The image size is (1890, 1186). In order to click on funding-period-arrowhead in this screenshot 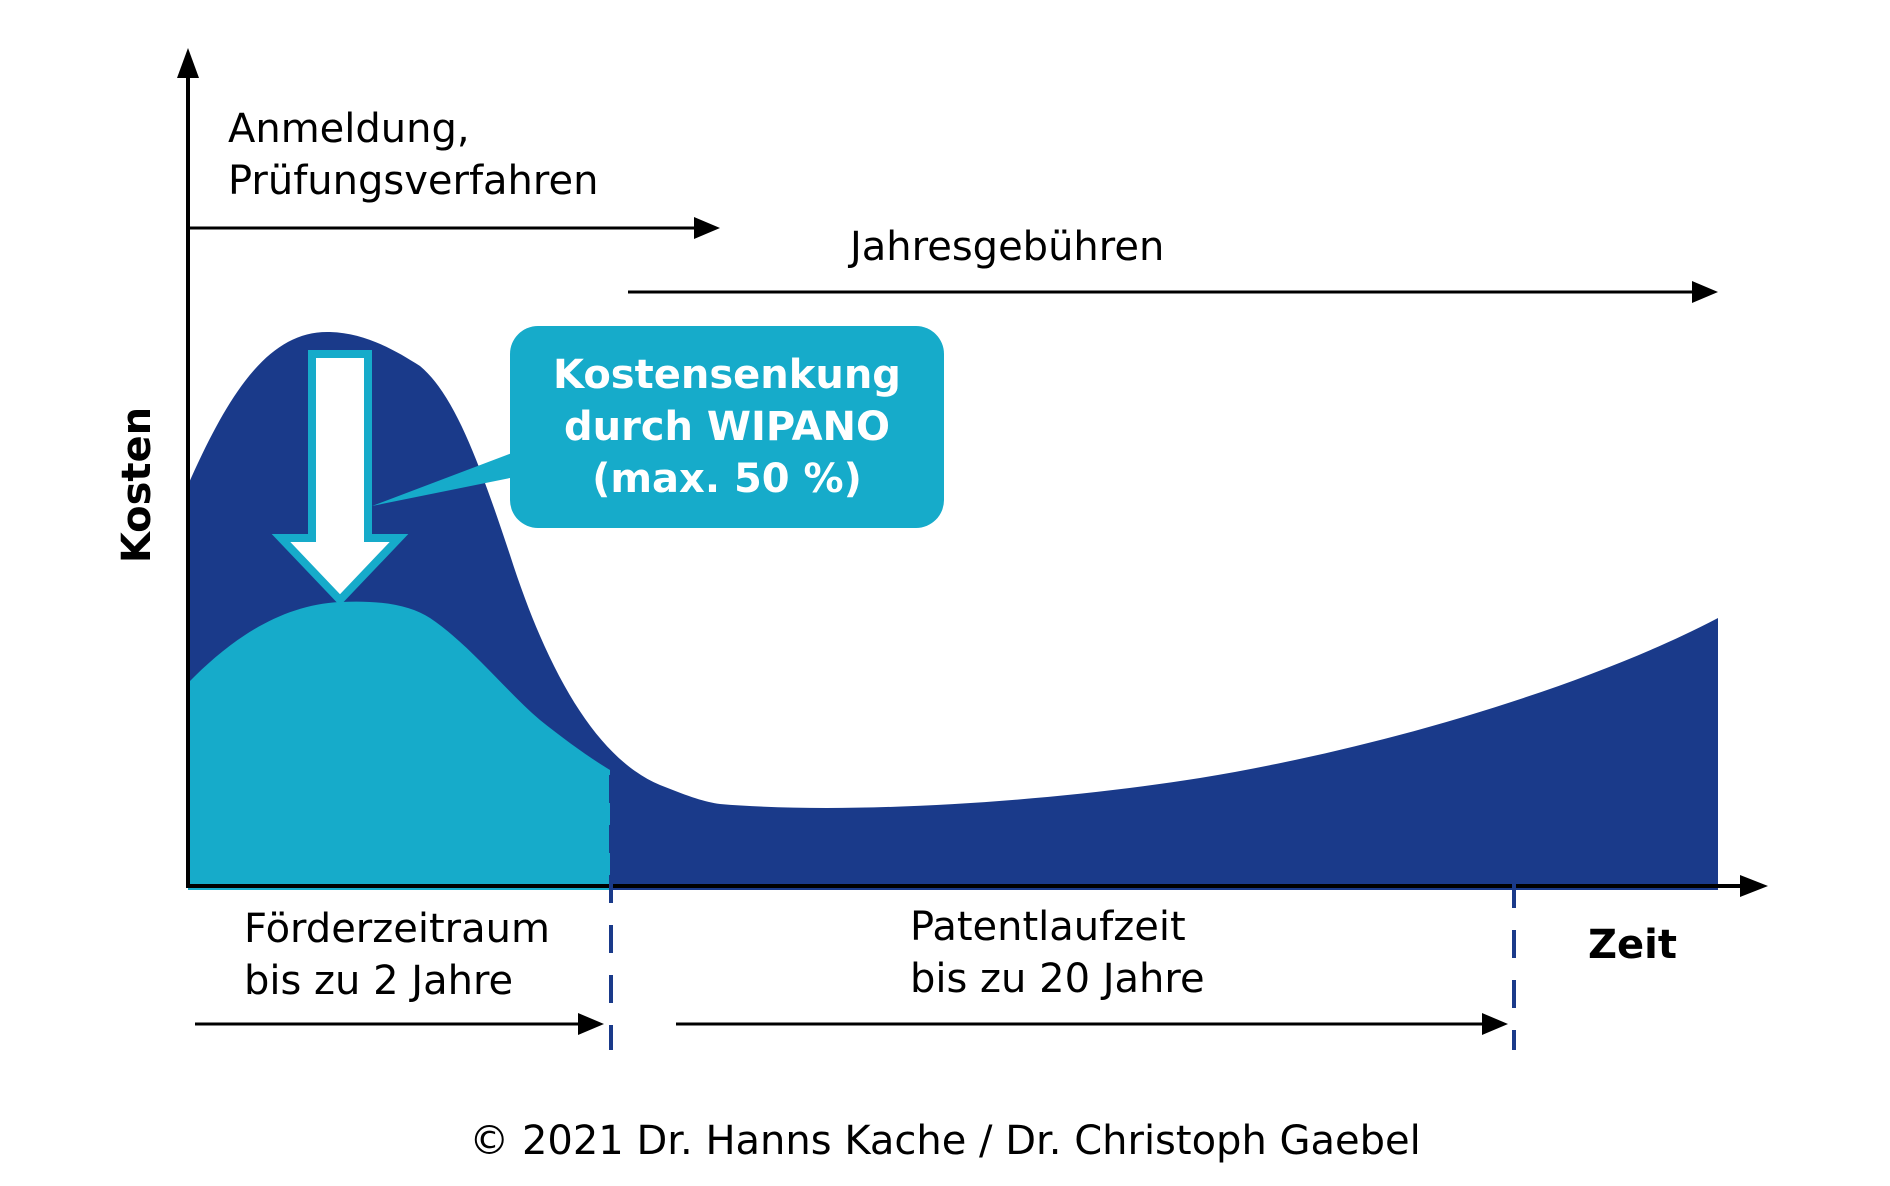, I will do `click(591, 1024)`.